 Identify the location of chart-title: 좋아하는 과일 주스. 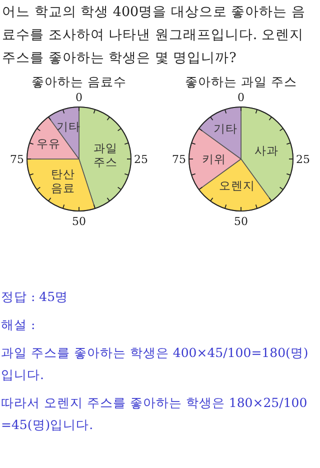
(241, 81).